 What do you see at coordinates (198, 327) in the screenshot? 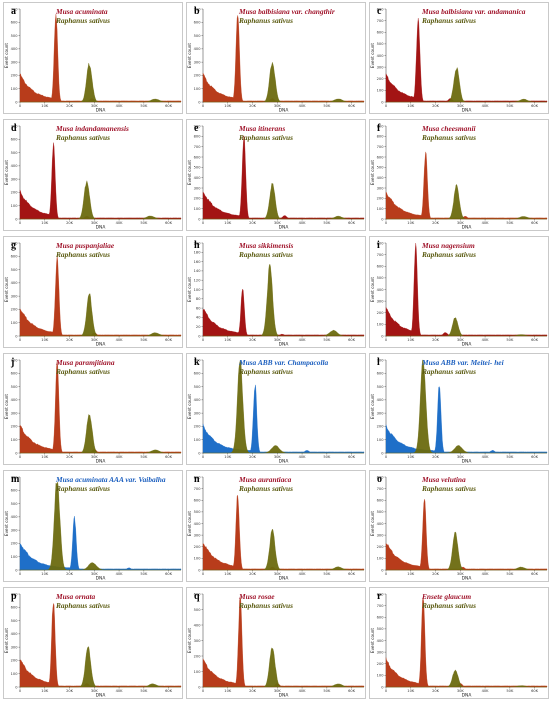
I see `y-tick-label: 20` at bounding box center [198, 327].